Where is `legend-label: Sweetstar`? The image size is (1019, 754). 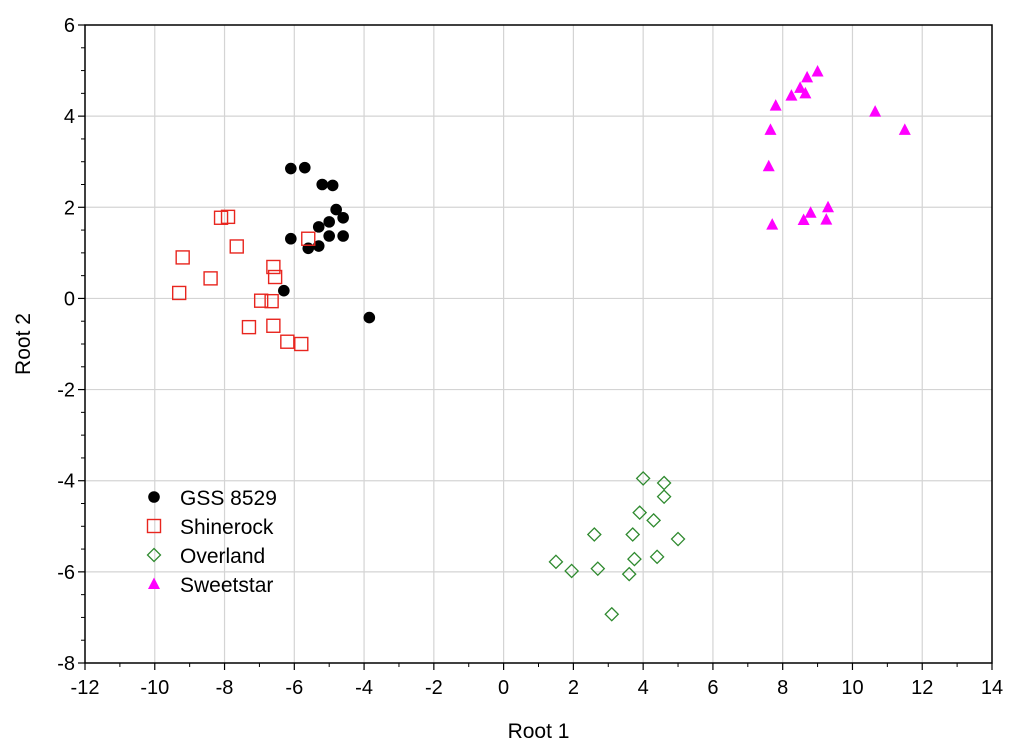
legend-label: Sweetstar is located at coordinates (226, 585).